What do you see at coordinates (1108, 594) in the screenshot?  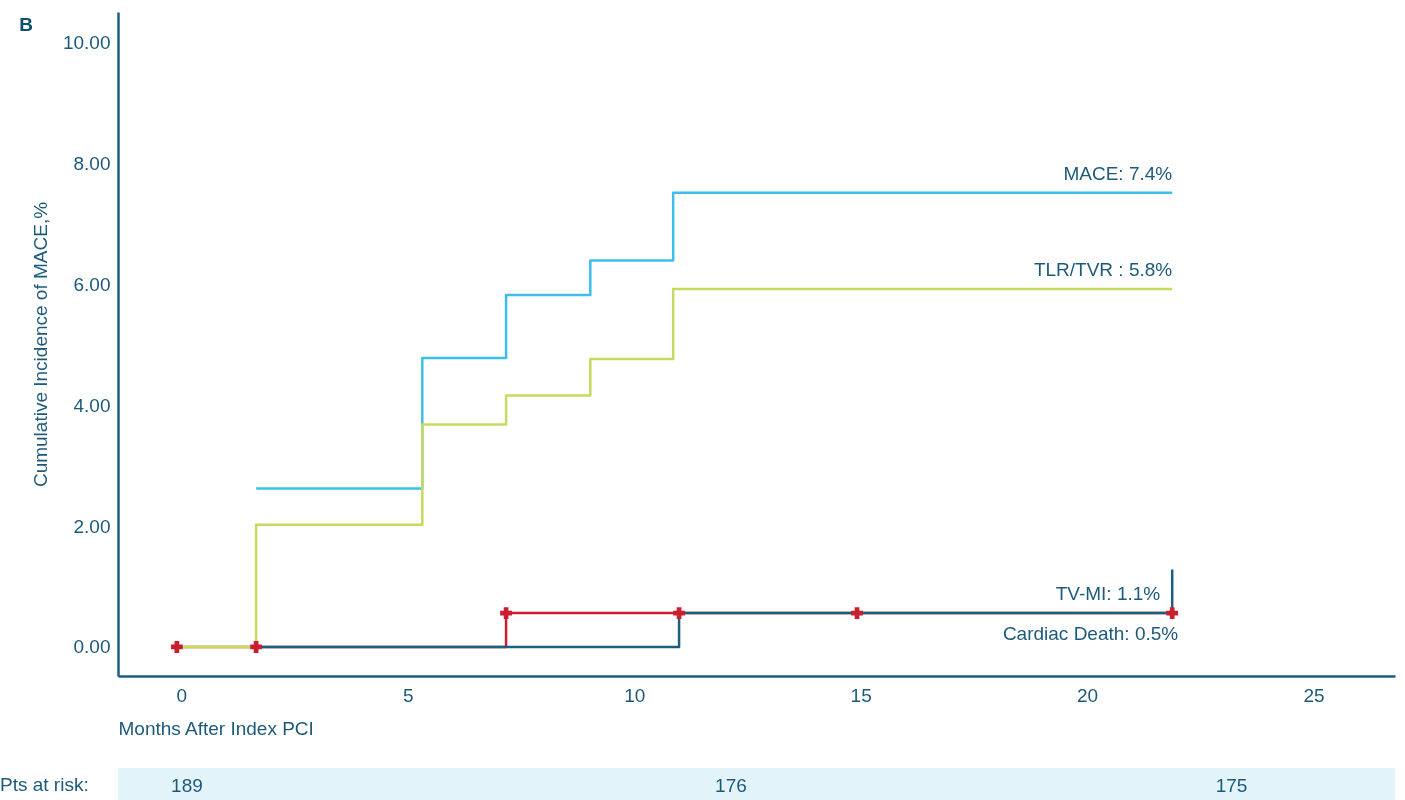 I see `series-label: TV-MI: 1.1%` at bounding box center [1108, 594].